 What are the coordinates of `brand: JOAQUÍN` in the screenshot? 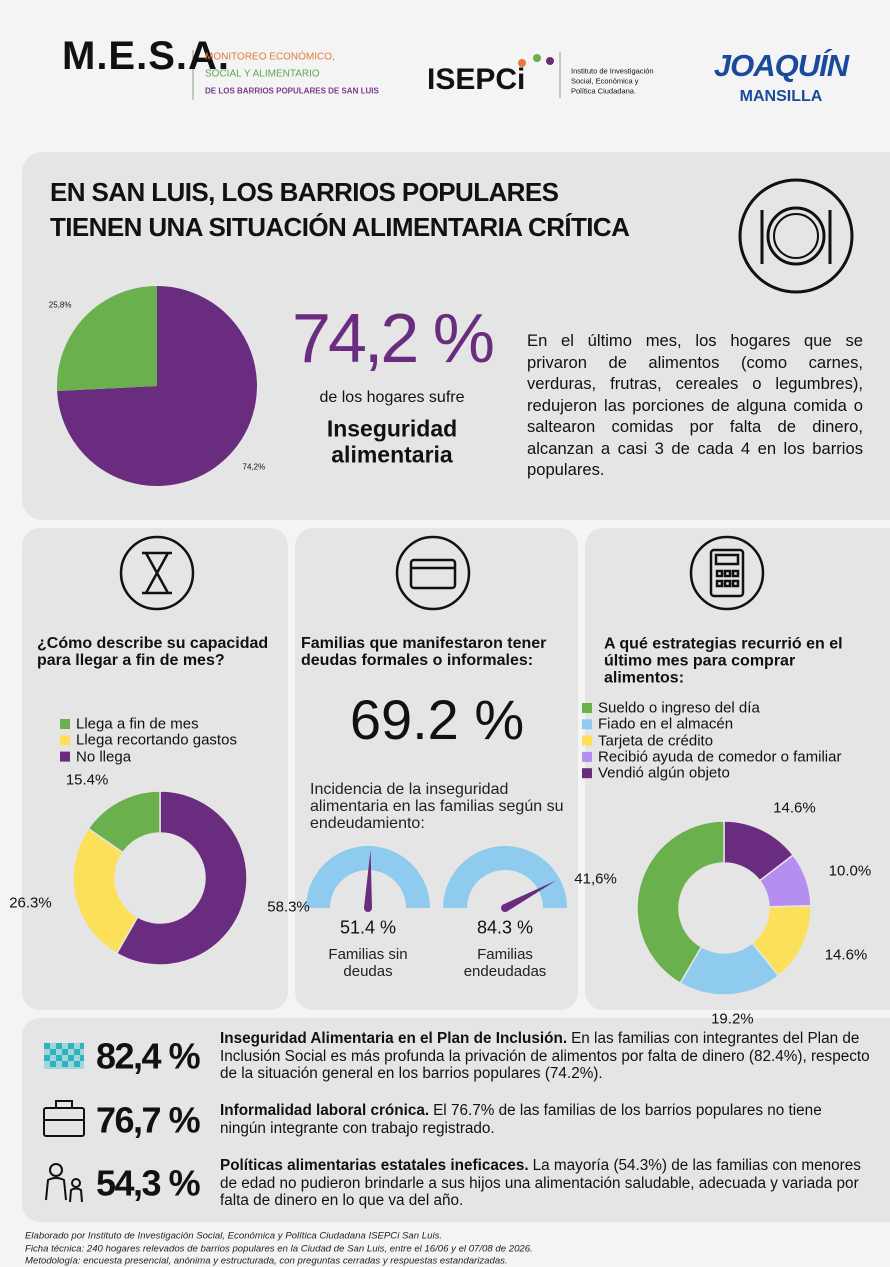 It's located at (781, 66).